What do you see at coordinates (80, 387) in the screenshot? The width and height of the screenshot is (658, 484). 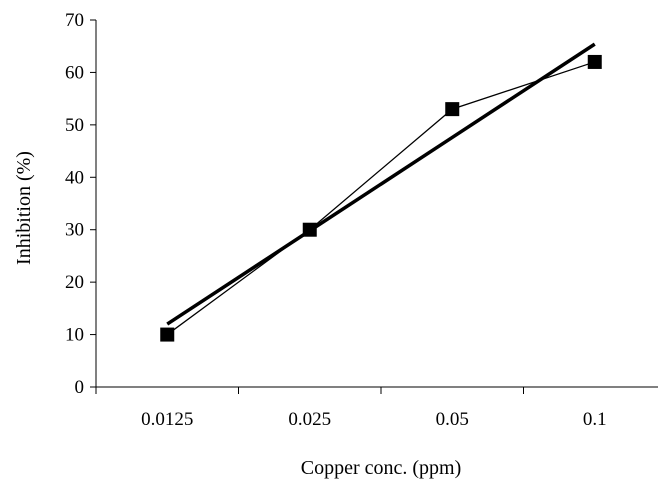 I see `y-tick-label: 0` at bounding box center [80, 387].